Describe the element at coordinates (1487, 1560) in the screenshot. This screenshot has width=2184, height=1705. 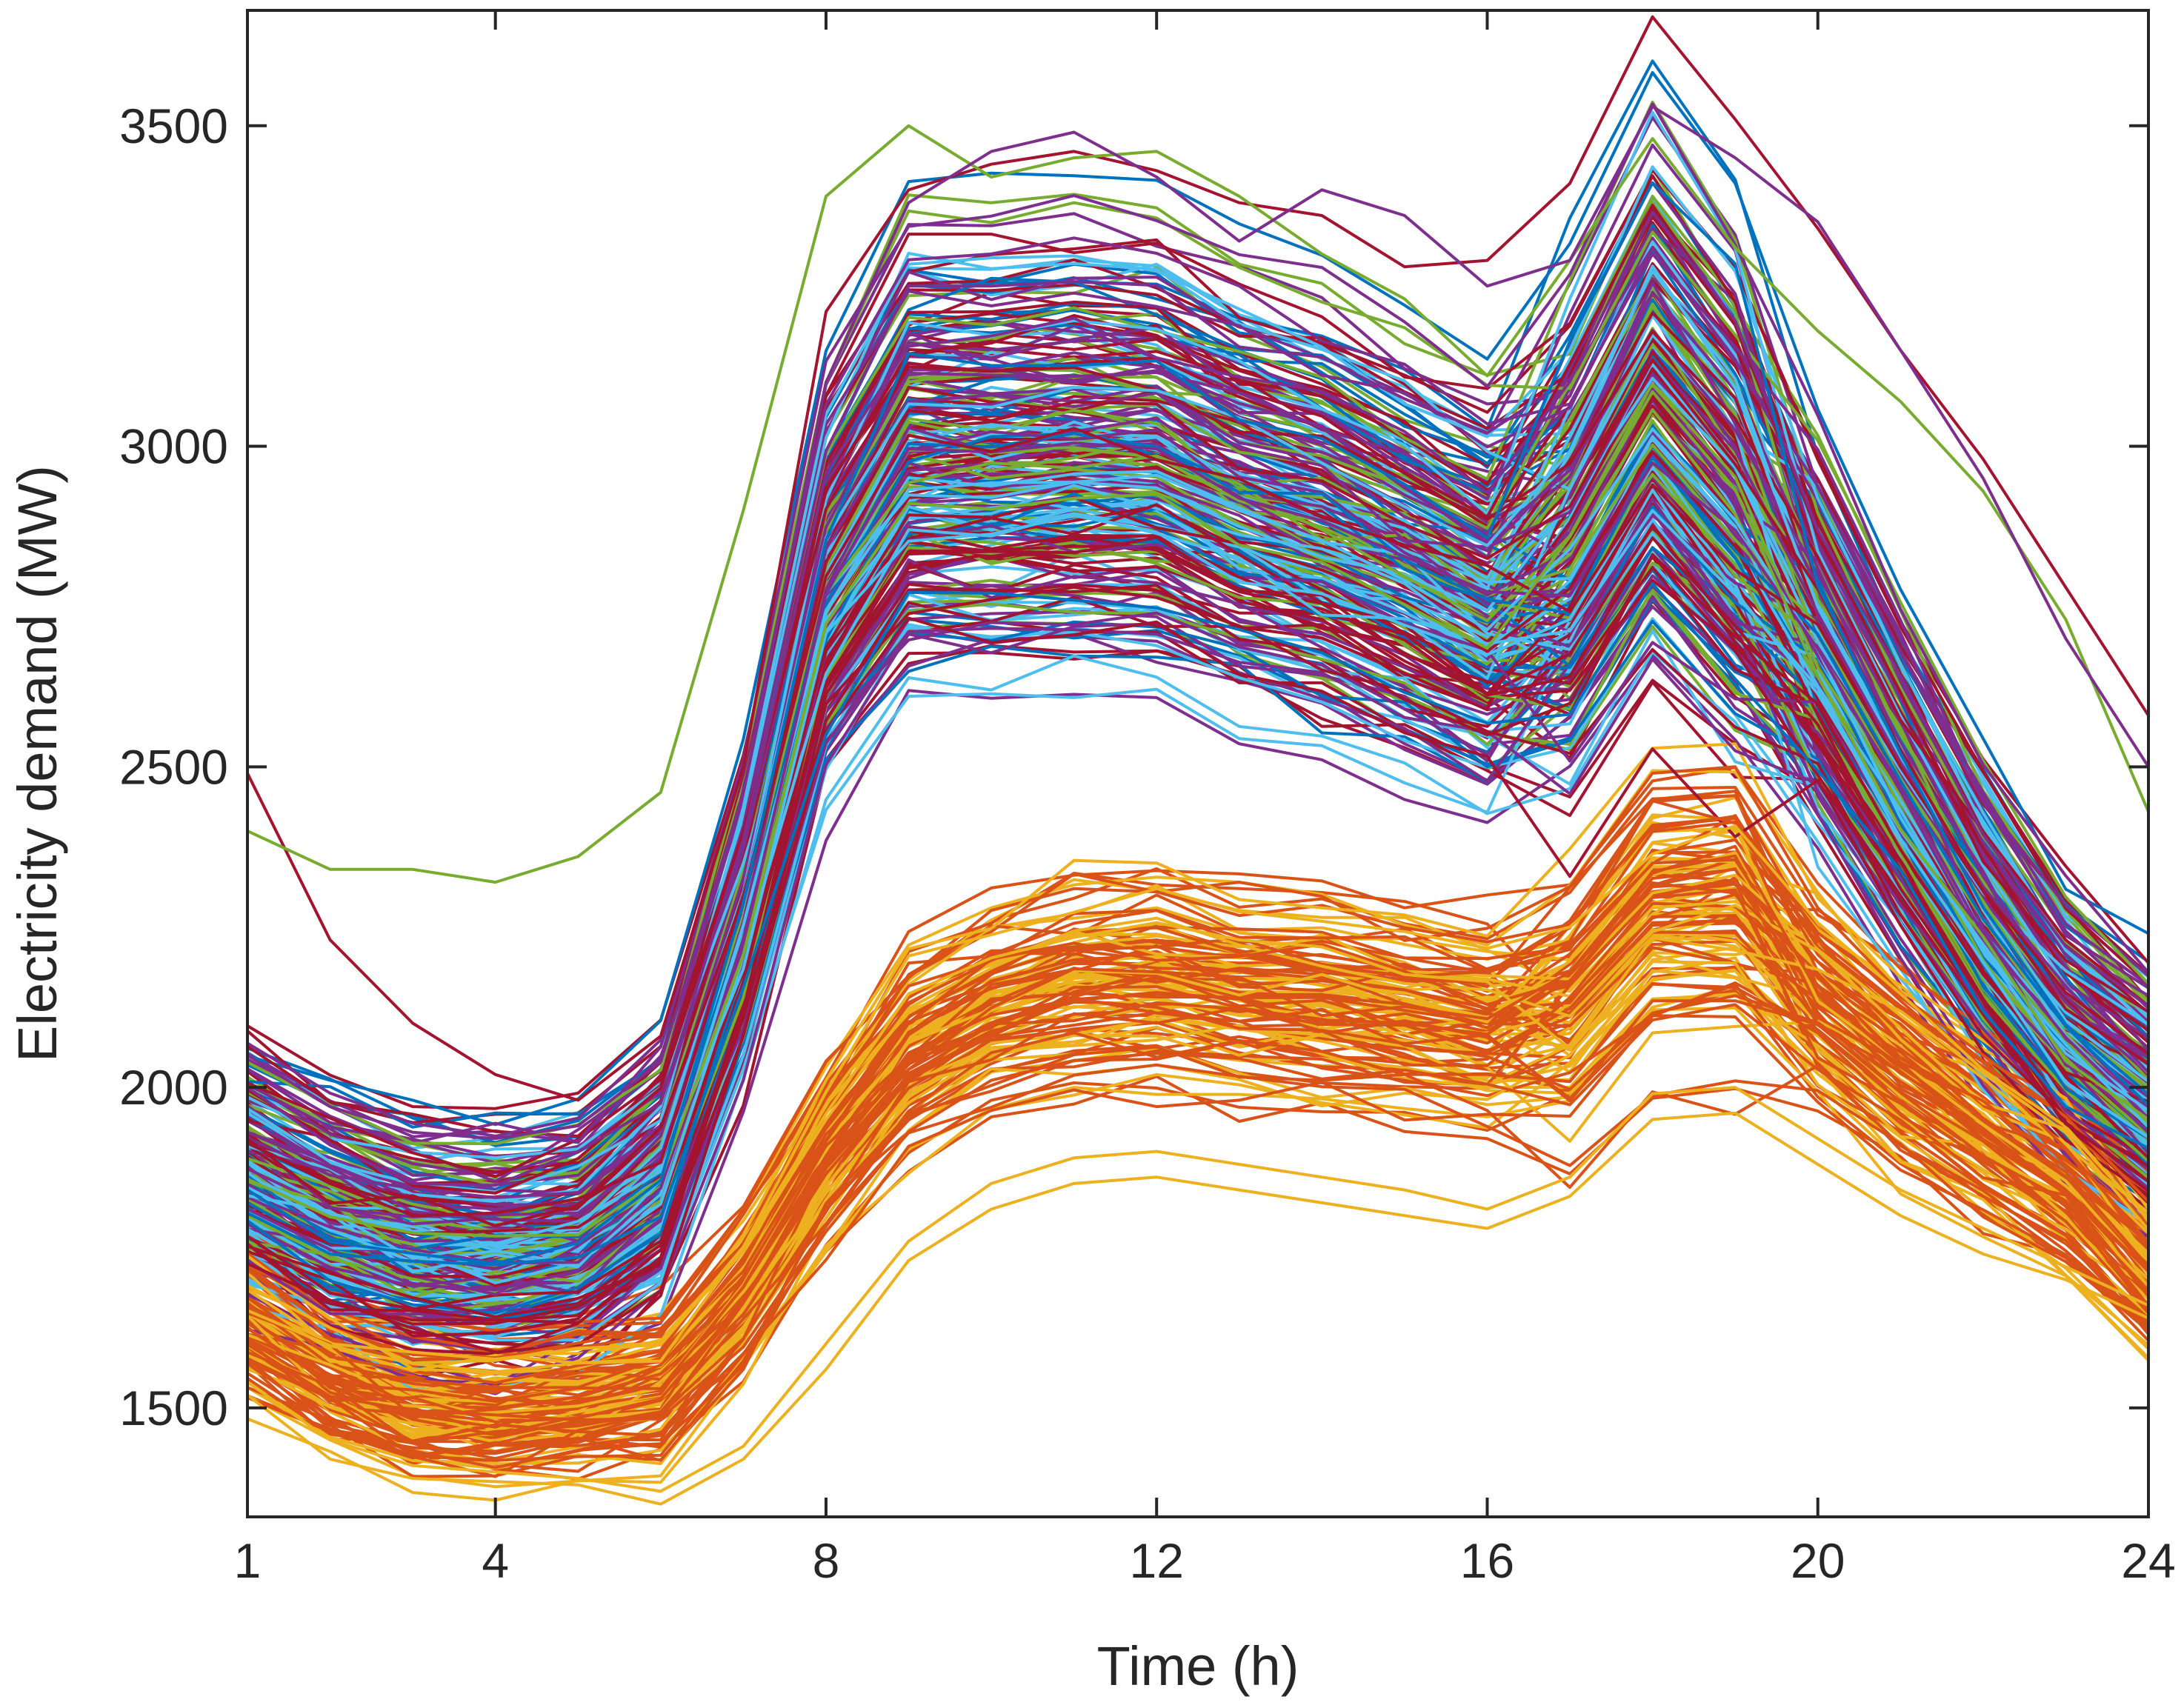
I see `x-tick-label: 16` at that location.